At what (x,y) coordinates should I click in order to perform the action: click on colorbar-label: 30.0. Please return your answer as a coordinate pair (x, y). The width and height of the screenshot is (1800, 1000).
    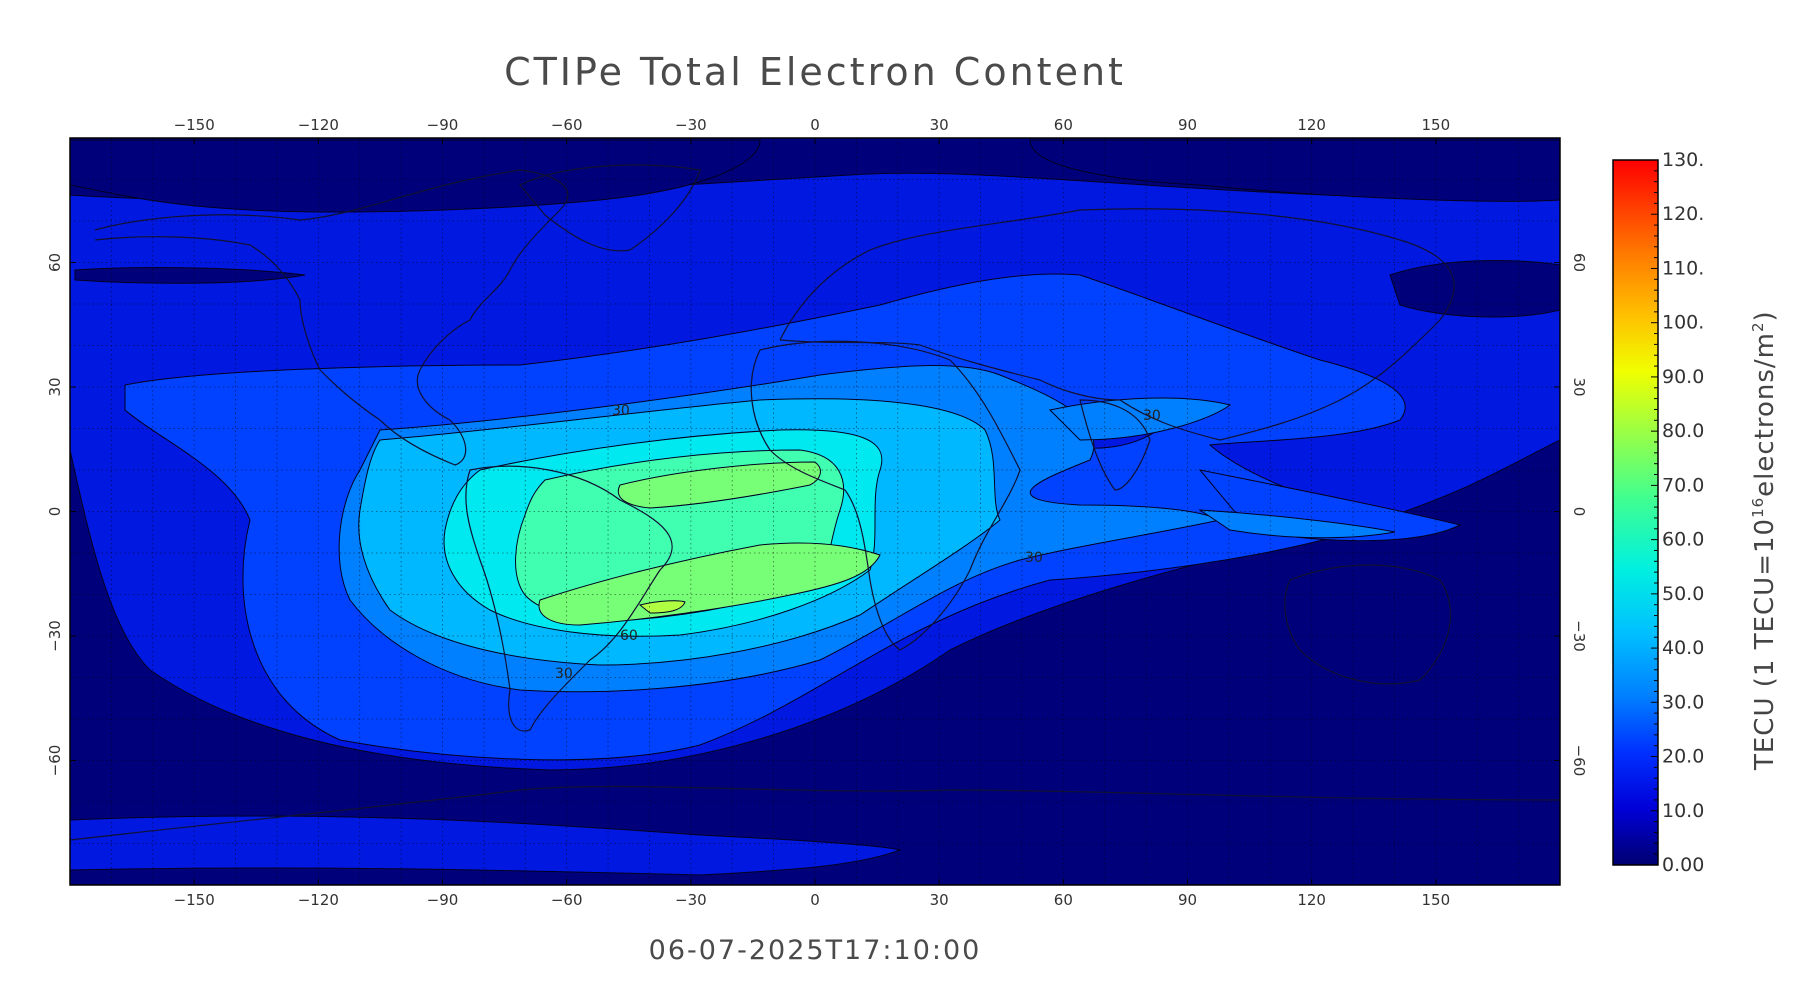
    Looking at the image, I should click on (1683, 702).